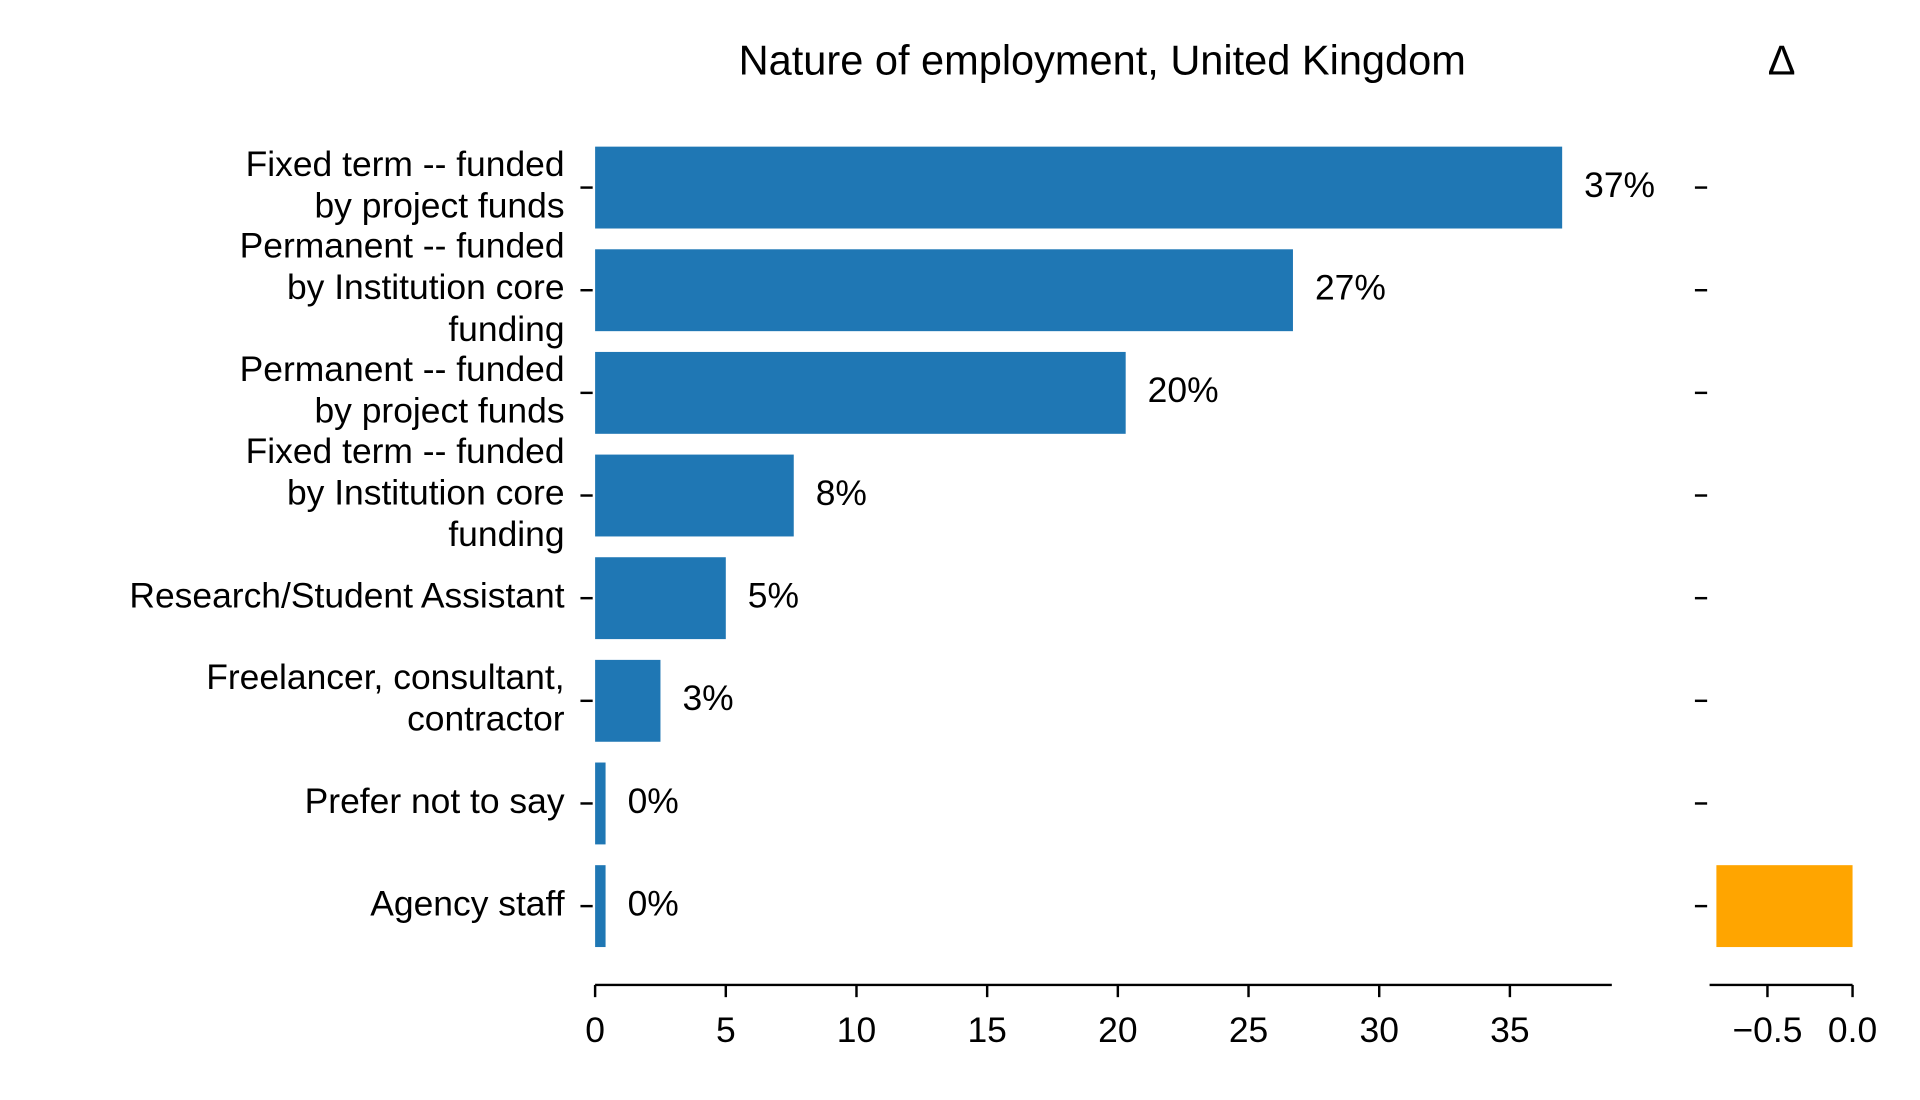 The width and height of the screenshot is (1920, 1100). I want to click on y-tick-label: Permanent -- funded by project funds, so click(402, 390).